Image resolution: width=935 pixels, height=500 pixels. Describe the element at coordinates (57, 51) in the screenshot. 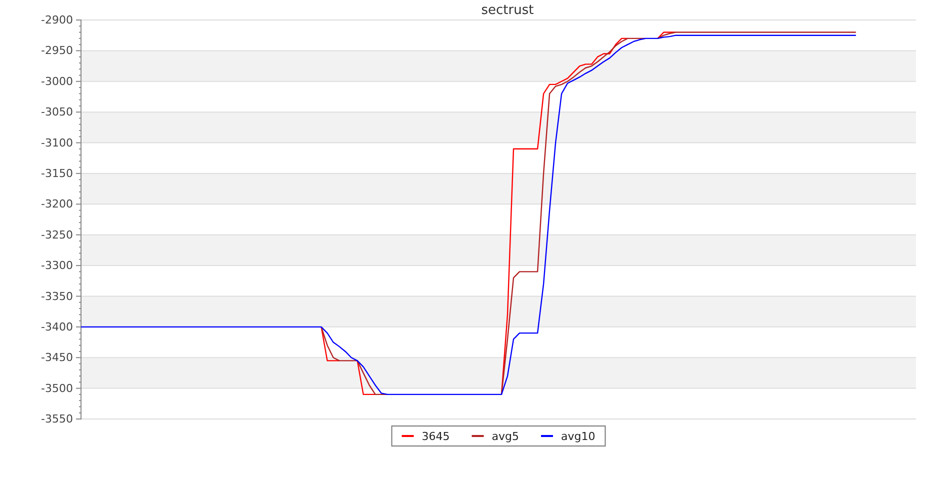

I see `y-tick-label: -2950` at that location.